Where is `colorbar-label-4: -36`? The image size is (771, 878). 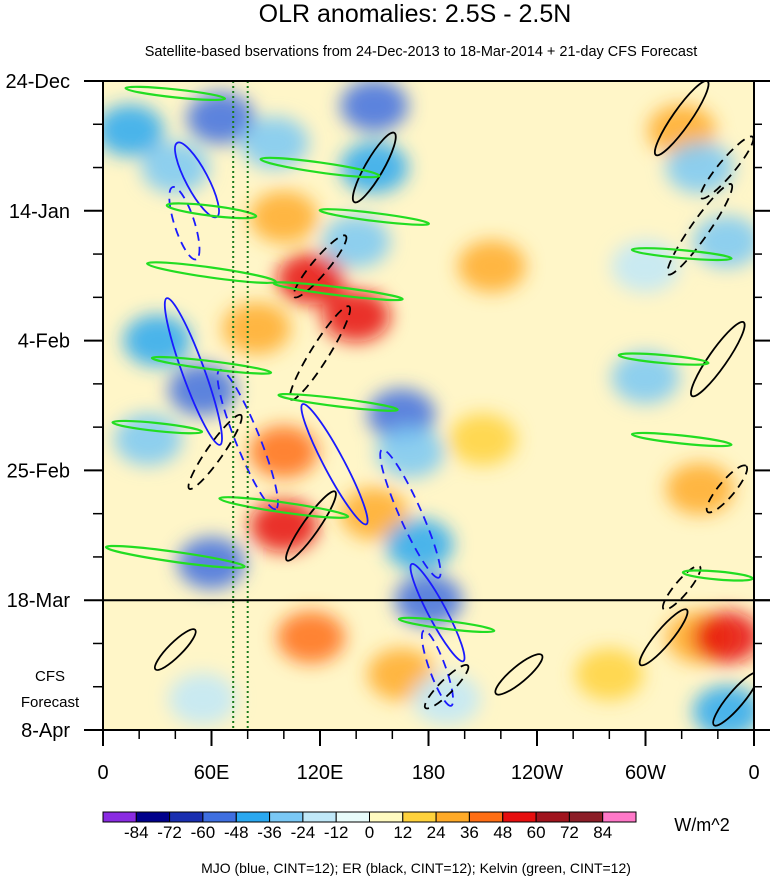
colorbar-label-4: -36 is located at coordinates (269, 832).